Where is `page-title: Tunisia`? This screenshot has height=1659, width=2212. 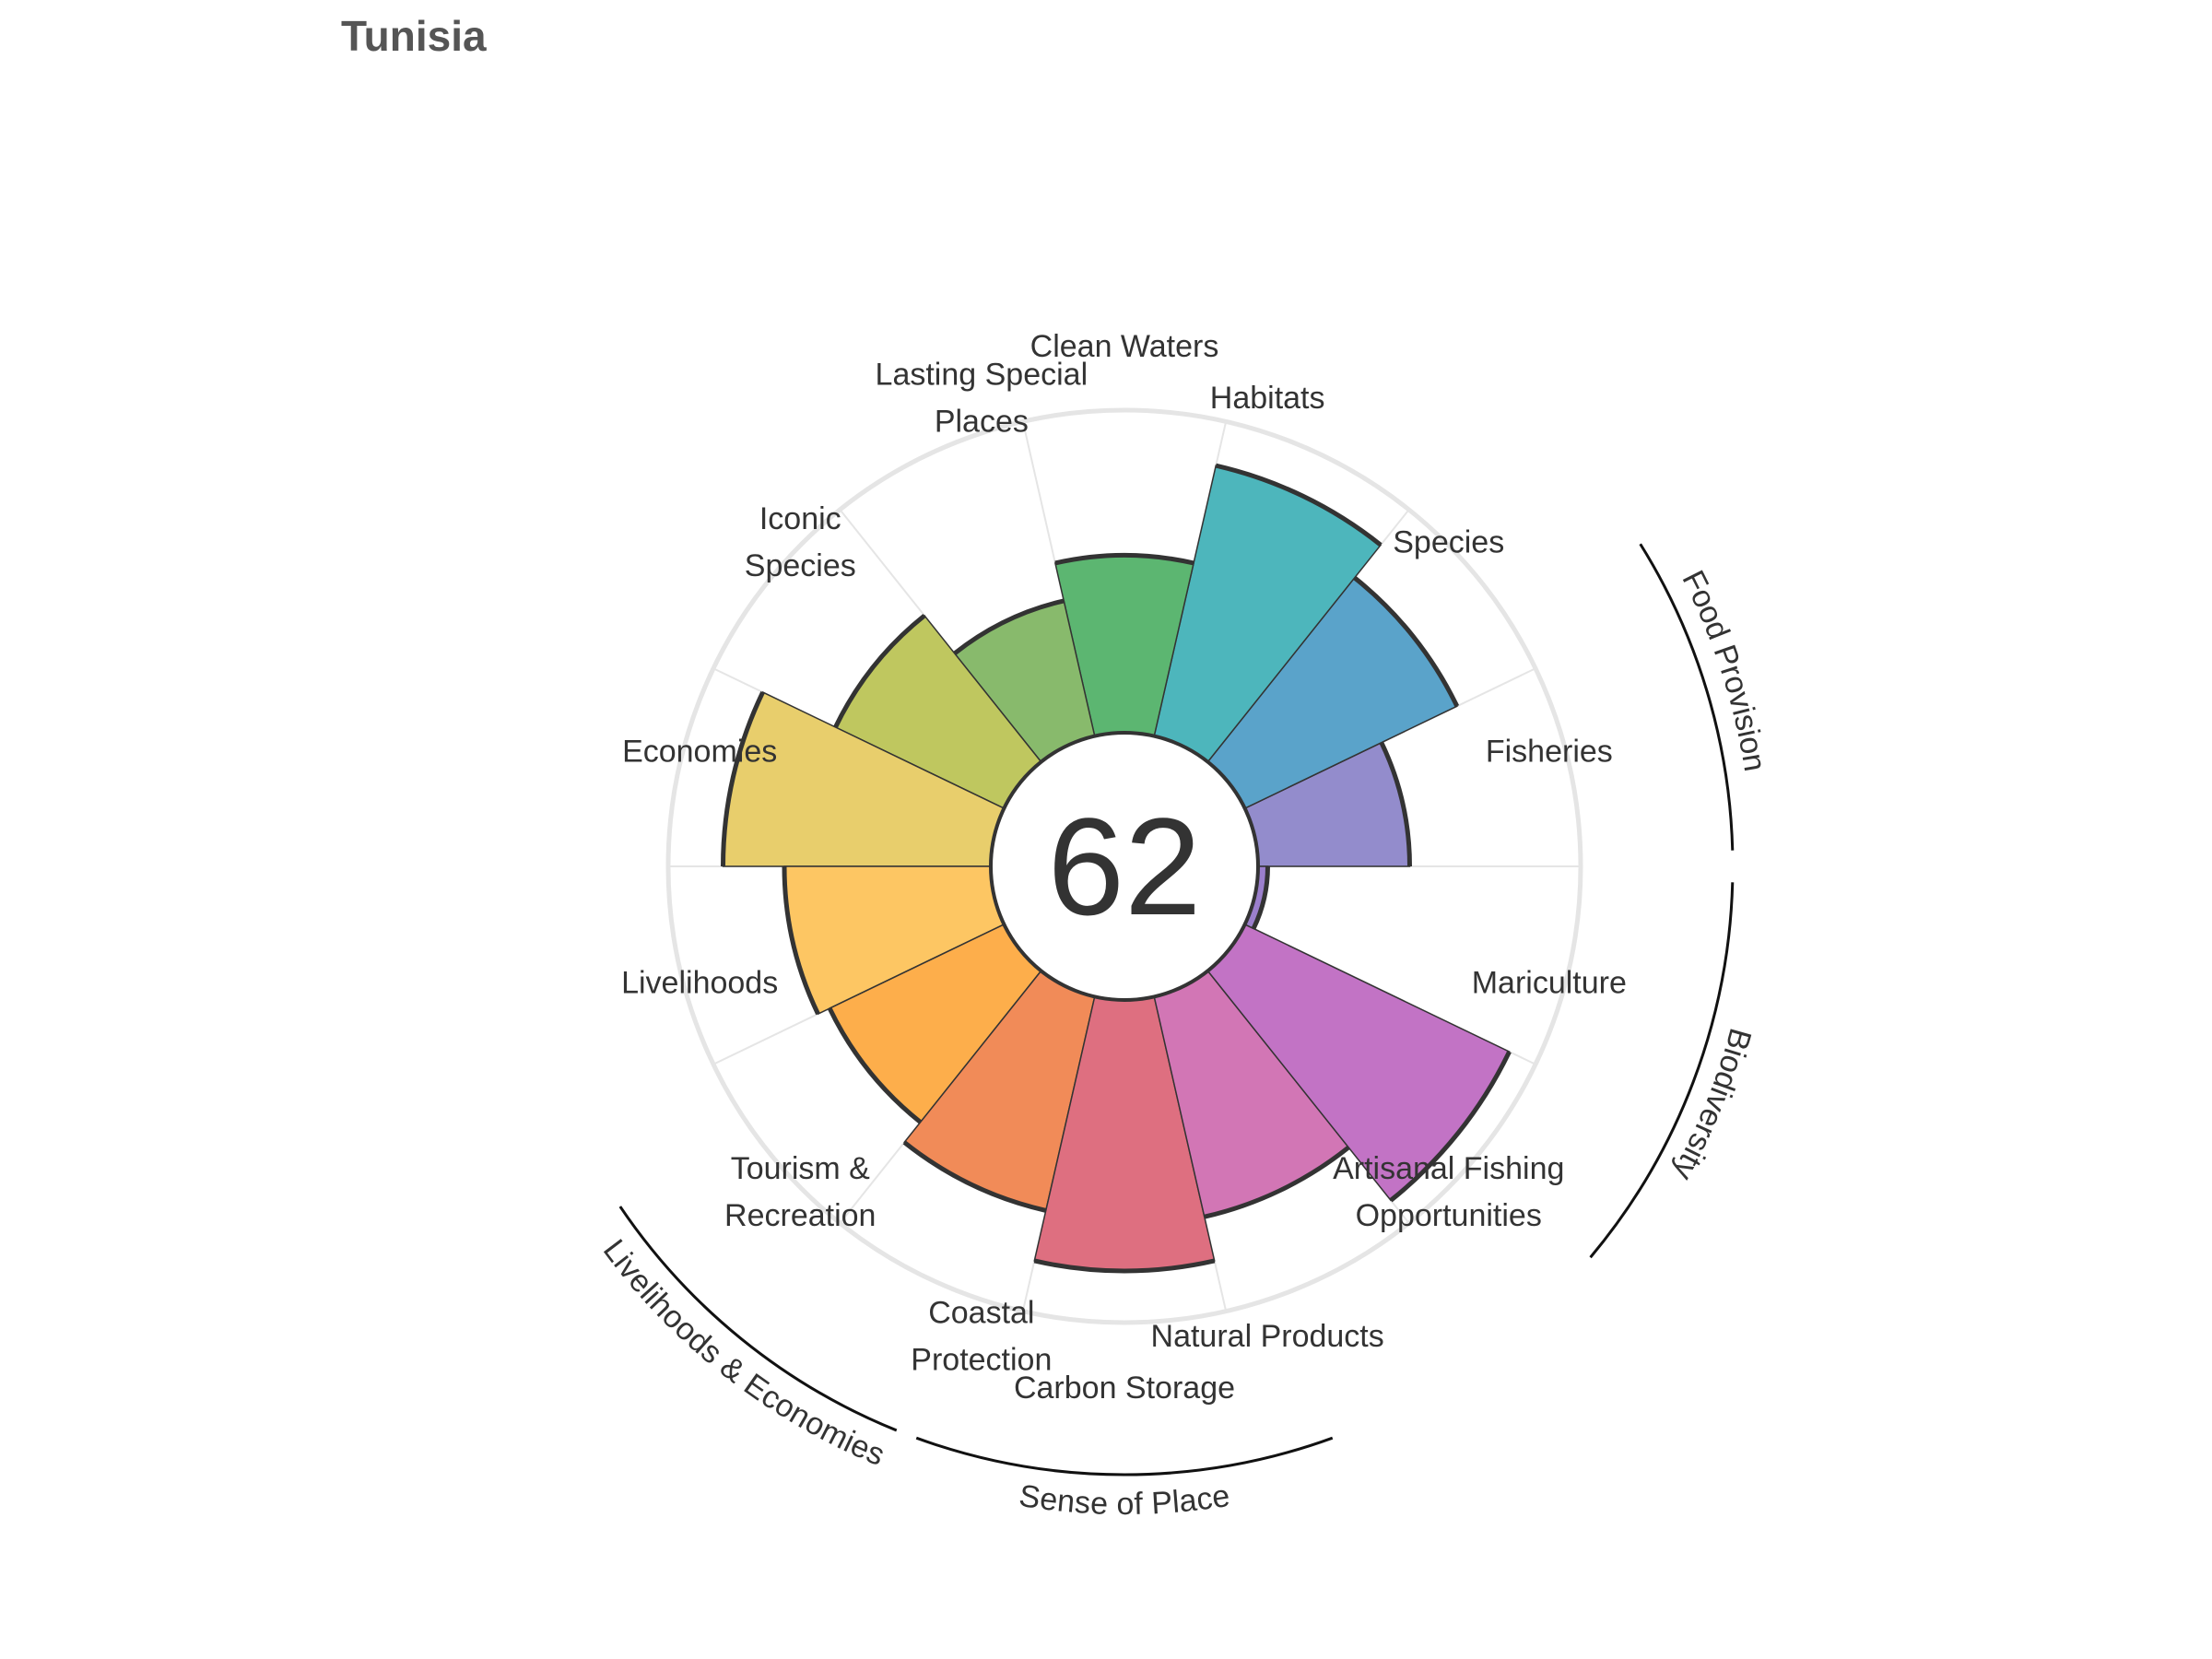
page-title: Tunisia is located at coordinates (414, 36).